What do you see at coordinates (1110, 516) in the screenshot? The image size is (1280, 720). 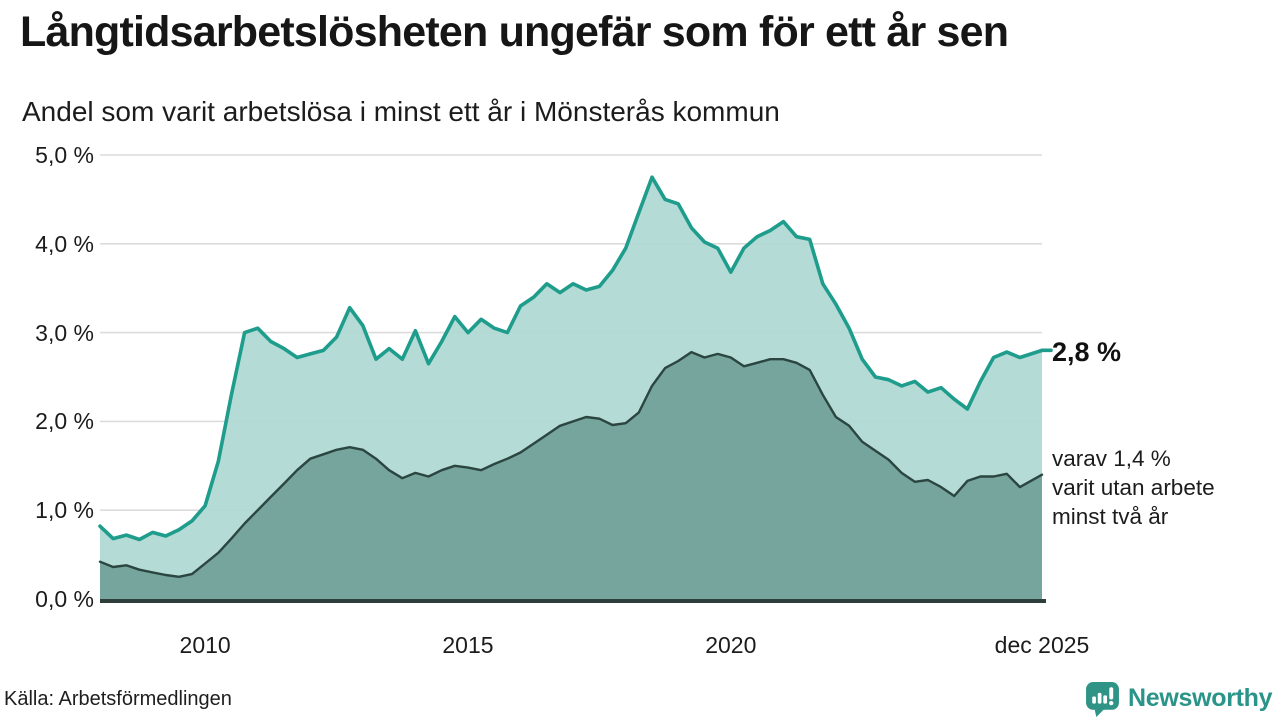 I see `note-line: minst två år` at bounding box center [1110, 516].